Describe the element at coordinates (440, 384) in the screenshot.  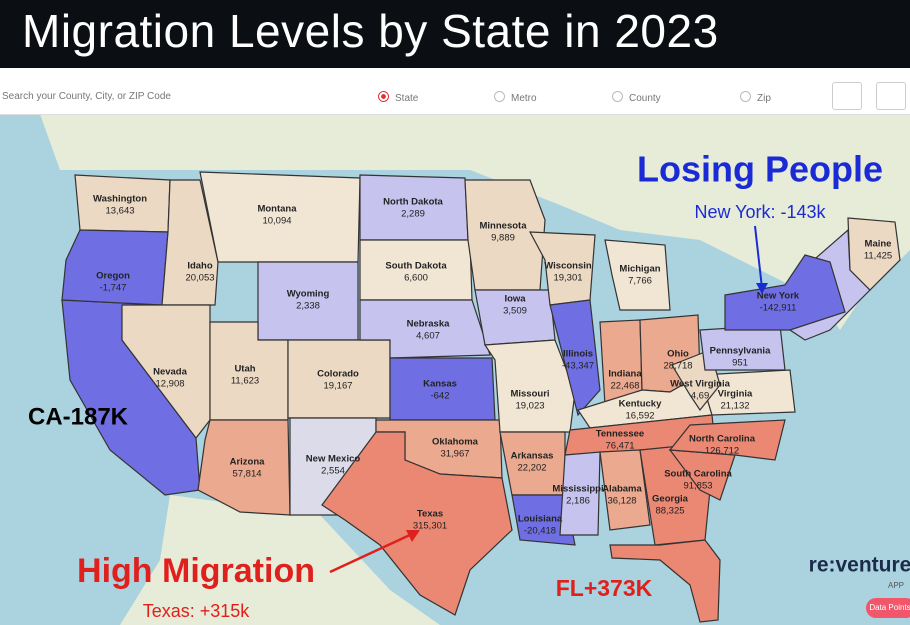
I see `state-name: Kansas` at that location.